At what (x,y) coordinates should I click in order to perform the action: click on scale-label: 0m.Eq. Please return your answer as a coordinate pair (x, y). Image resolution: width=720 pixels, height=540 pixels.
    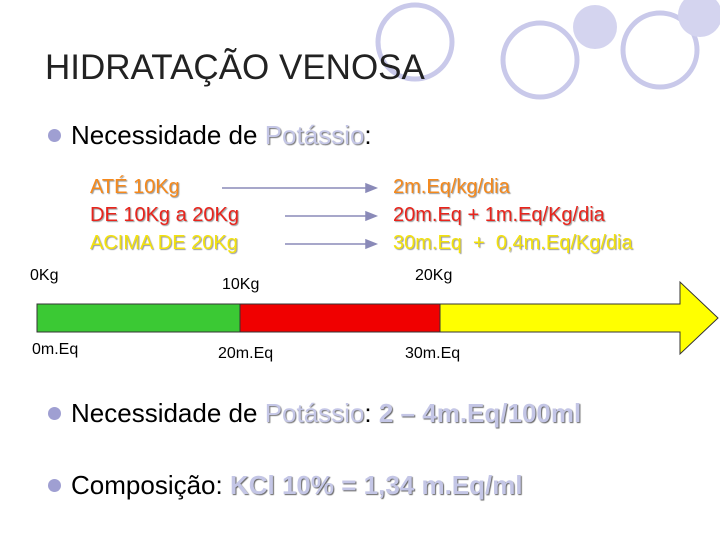
    Looking at the image, I should click on (55, 349).